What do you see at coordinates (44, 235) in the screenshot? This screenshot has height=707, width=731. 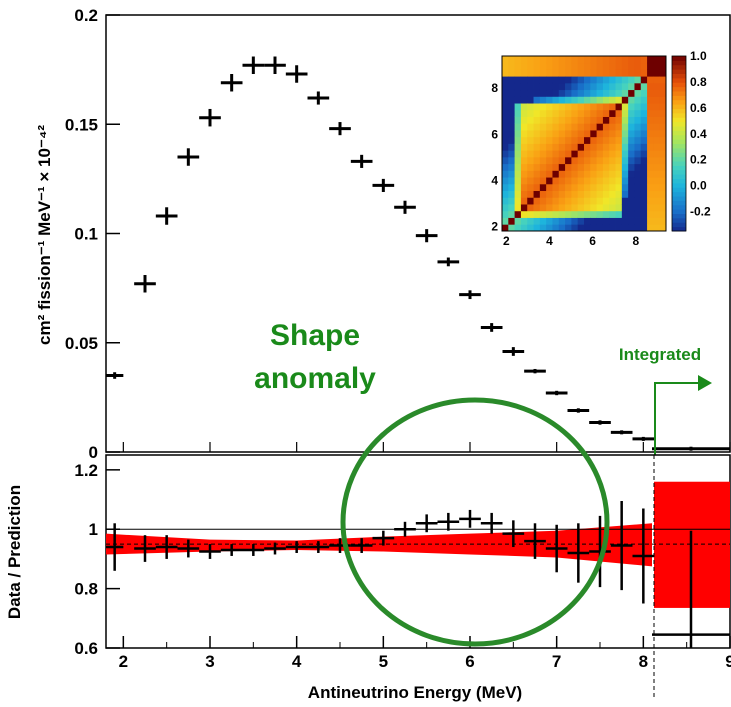 I see `upper-y-axis-label: cm² fission⁻¹ MeV⁻¹ × 10⁻⁴²` at bounding box center [44, 235].